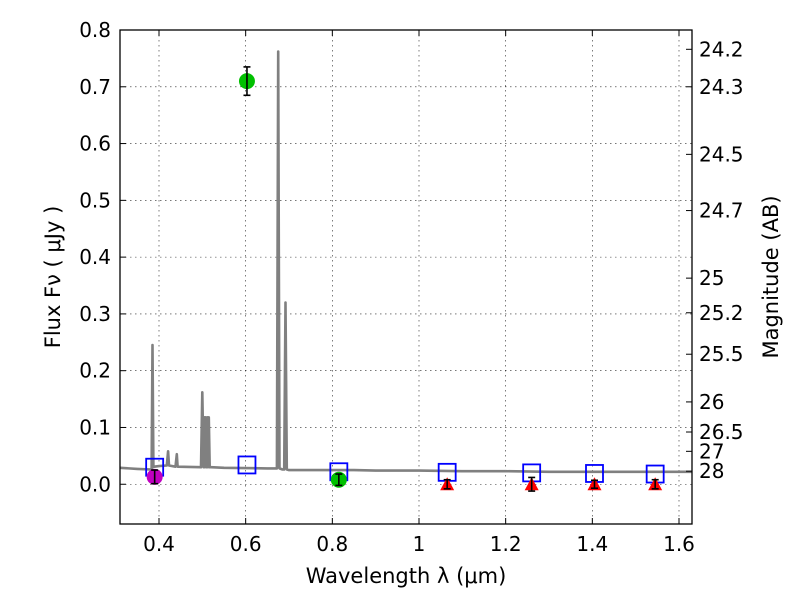  I want to click on y-tick-label: 0.0, so click(95, 484).